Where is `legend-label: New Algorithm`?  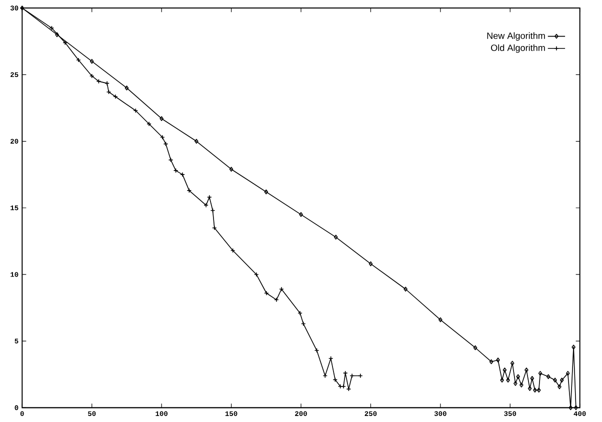 legend-label: New Algorithm is located at coordinates (516, 36).